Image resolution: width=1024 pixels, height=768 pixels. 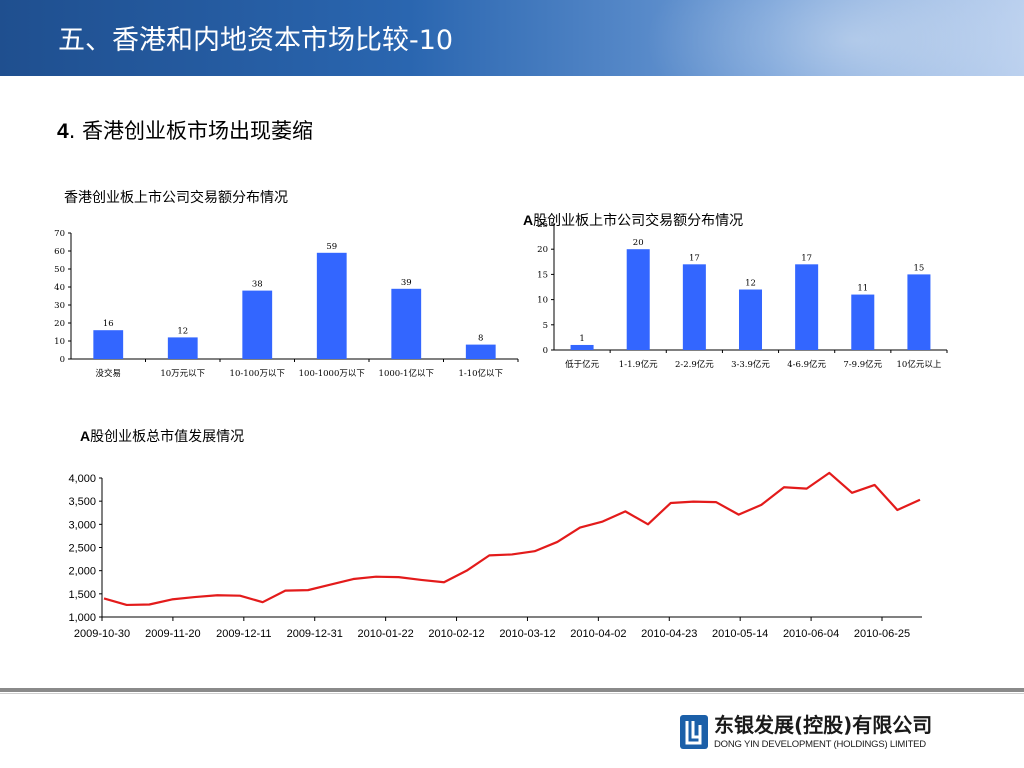 What do you see at coordinates (182, 331) in the screenshot?
I see `hk-data-label: 12` at bounding box center [182, 331].